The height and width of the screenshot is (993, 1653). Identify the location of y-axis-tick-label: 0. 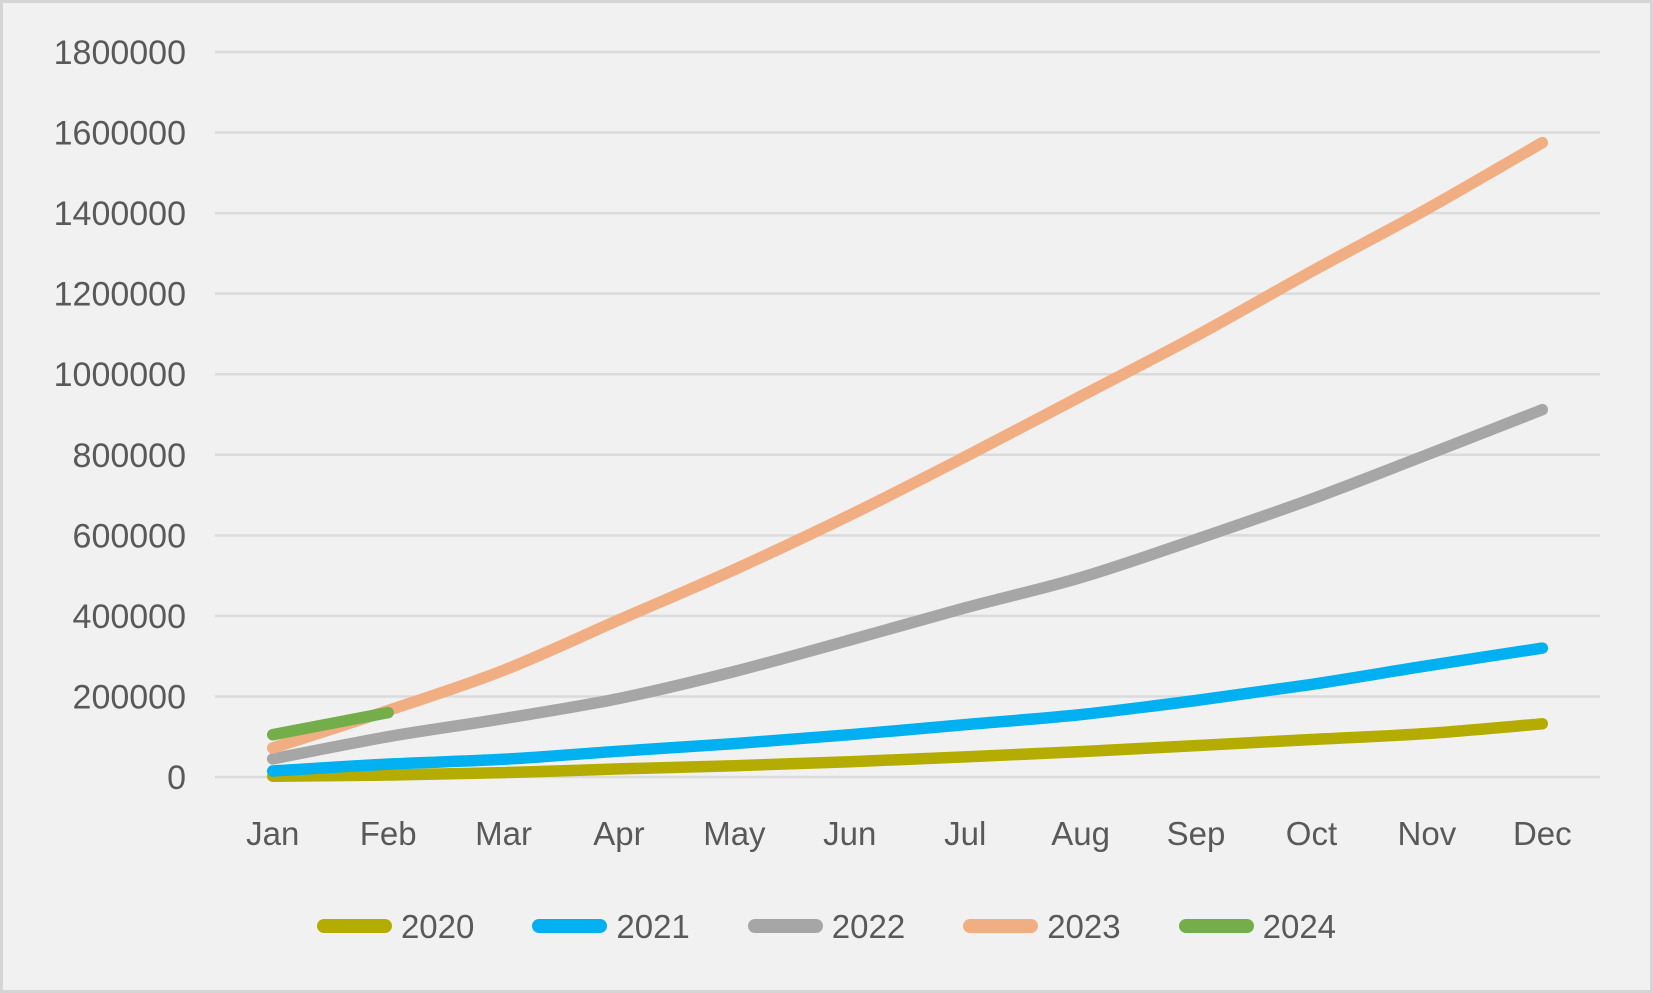
(176, 778).